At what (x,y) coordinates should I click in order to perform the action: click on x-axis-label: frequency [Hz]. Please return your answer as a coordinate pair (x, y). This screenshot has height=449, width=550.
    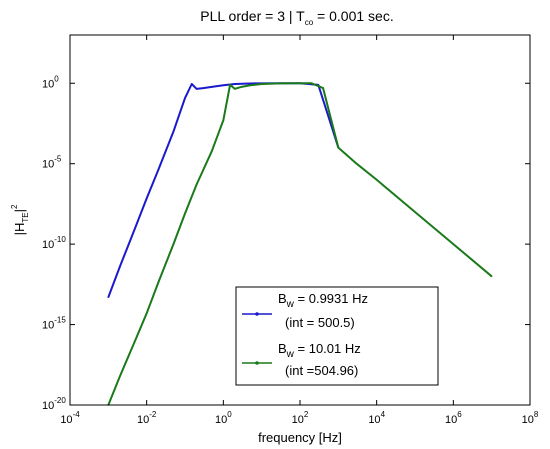
    Looking at the image, I should click on (300, 437).